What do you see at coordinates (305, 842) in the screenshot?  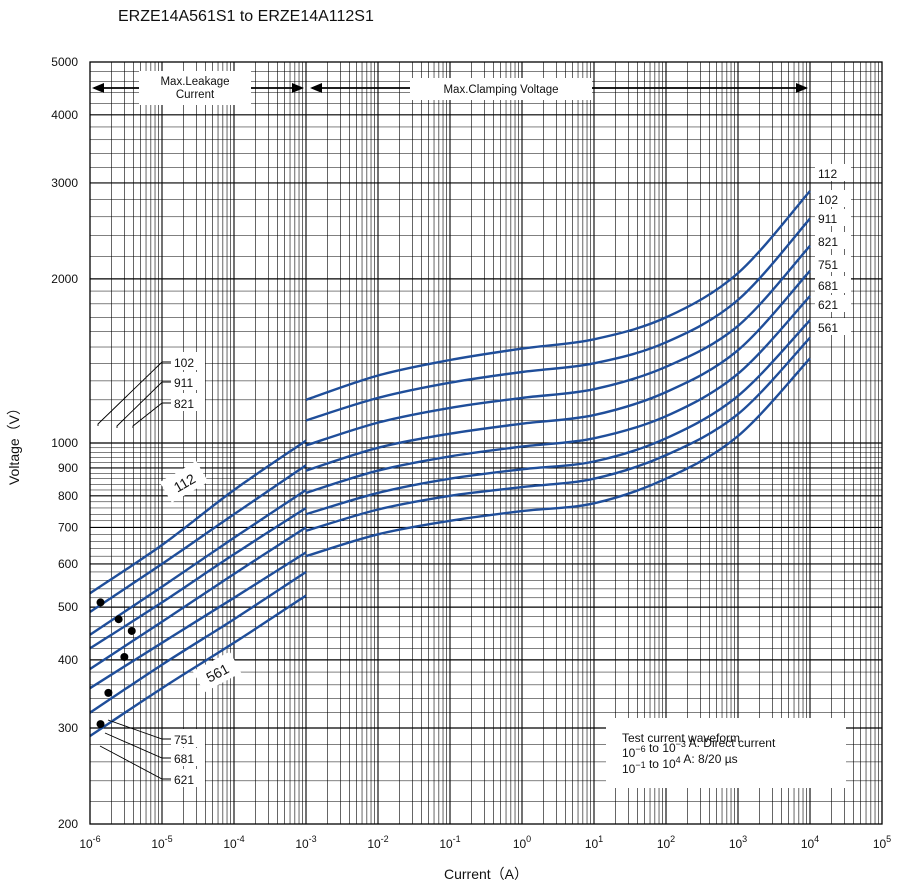 I see `x-tick-label: 10⁻³` at bounding box center [305, 842].